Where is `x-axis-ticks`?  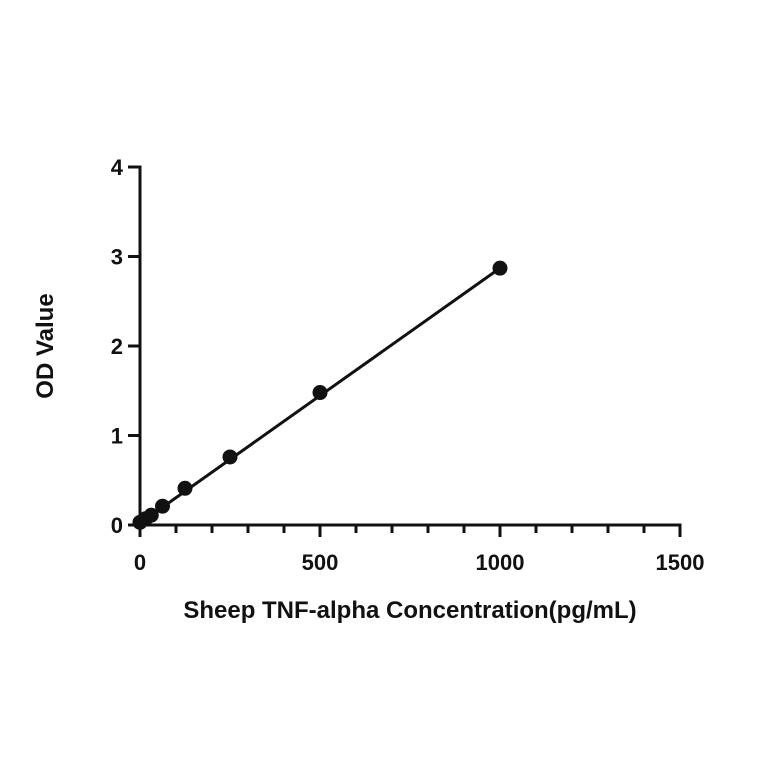
x-axis-ticks is located at coordinates (410, 531).